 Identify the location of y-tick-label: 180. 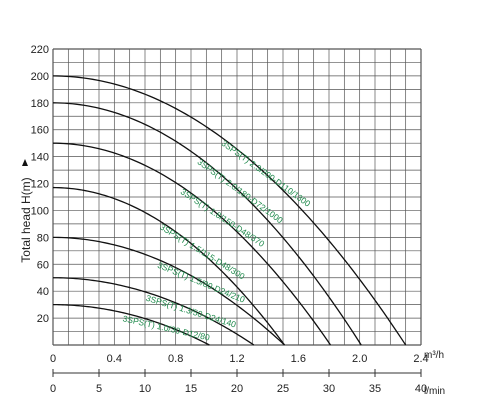
(40, 104).